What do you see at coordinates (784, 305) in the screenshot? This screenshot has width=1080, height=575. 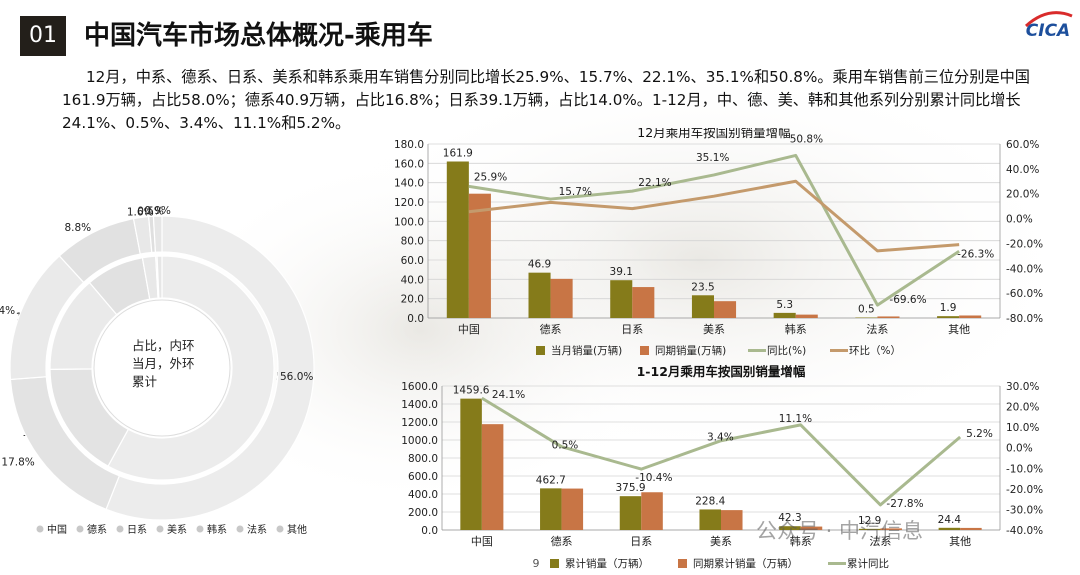 I see `bar-data-label: 5.3` at bounding box center [784, 305].